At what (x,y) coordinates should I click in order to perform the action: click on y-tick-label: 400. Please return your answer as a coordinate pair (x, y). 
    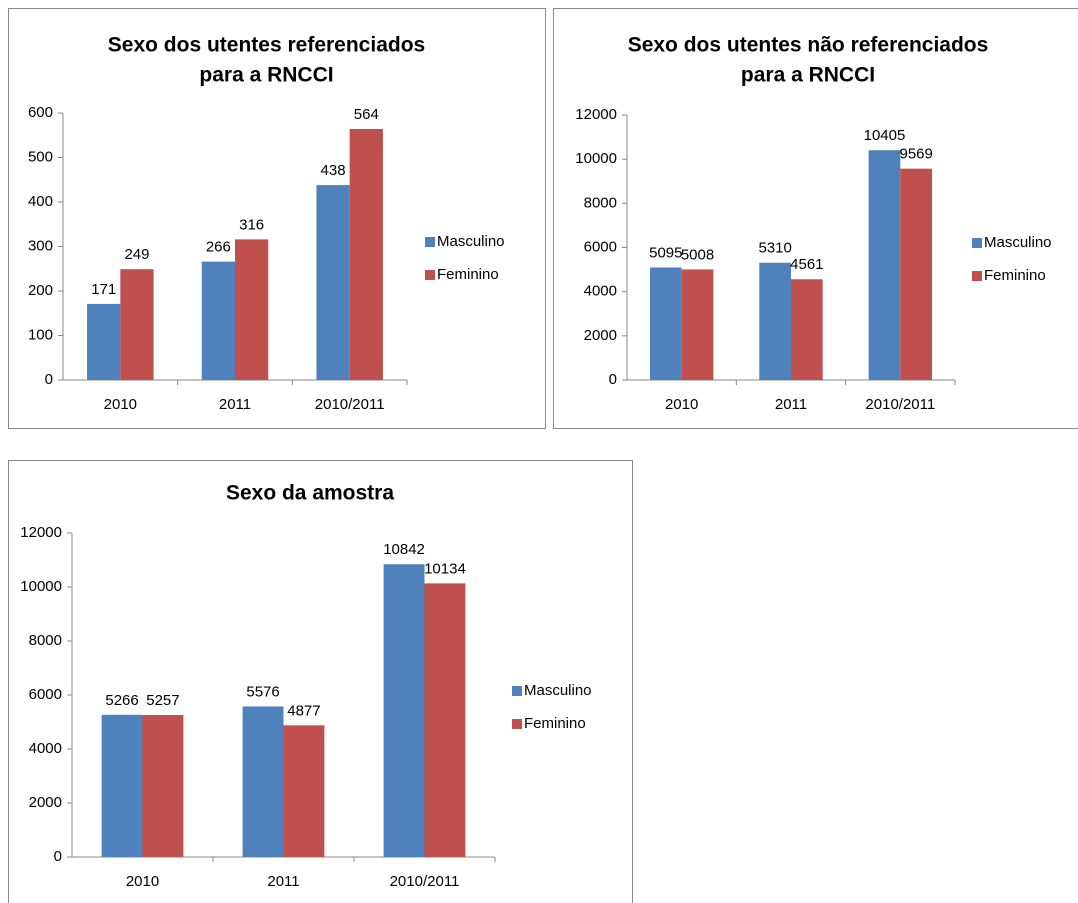
    Looking at the image, I should click on (40, 201).